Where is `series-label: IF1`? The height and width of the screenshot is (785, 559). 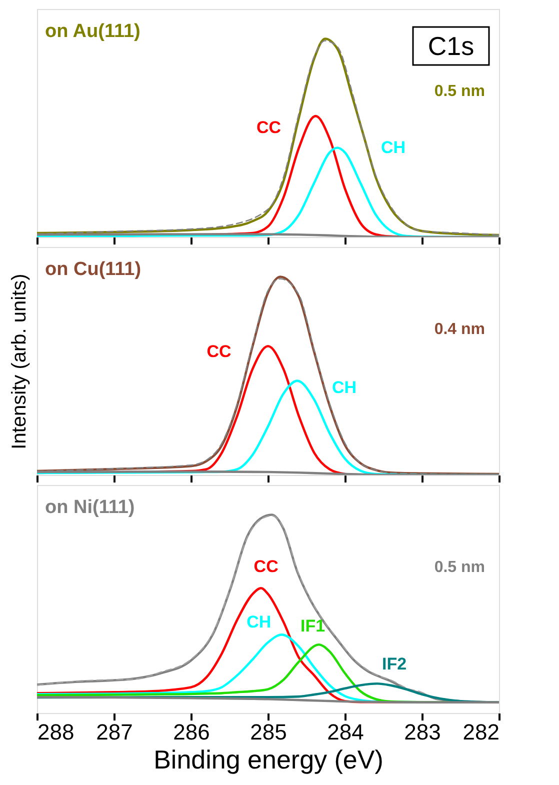 series-label: IF1 is located at coordinates (313, 626).